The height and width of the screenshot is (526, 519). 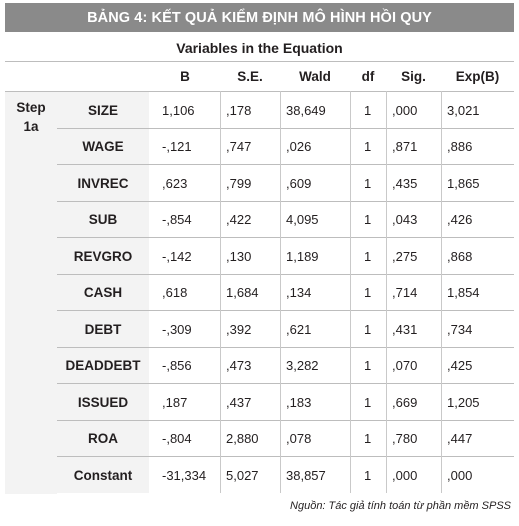 I want to click on cell-wald: ,621, so click(x=299, y=329).